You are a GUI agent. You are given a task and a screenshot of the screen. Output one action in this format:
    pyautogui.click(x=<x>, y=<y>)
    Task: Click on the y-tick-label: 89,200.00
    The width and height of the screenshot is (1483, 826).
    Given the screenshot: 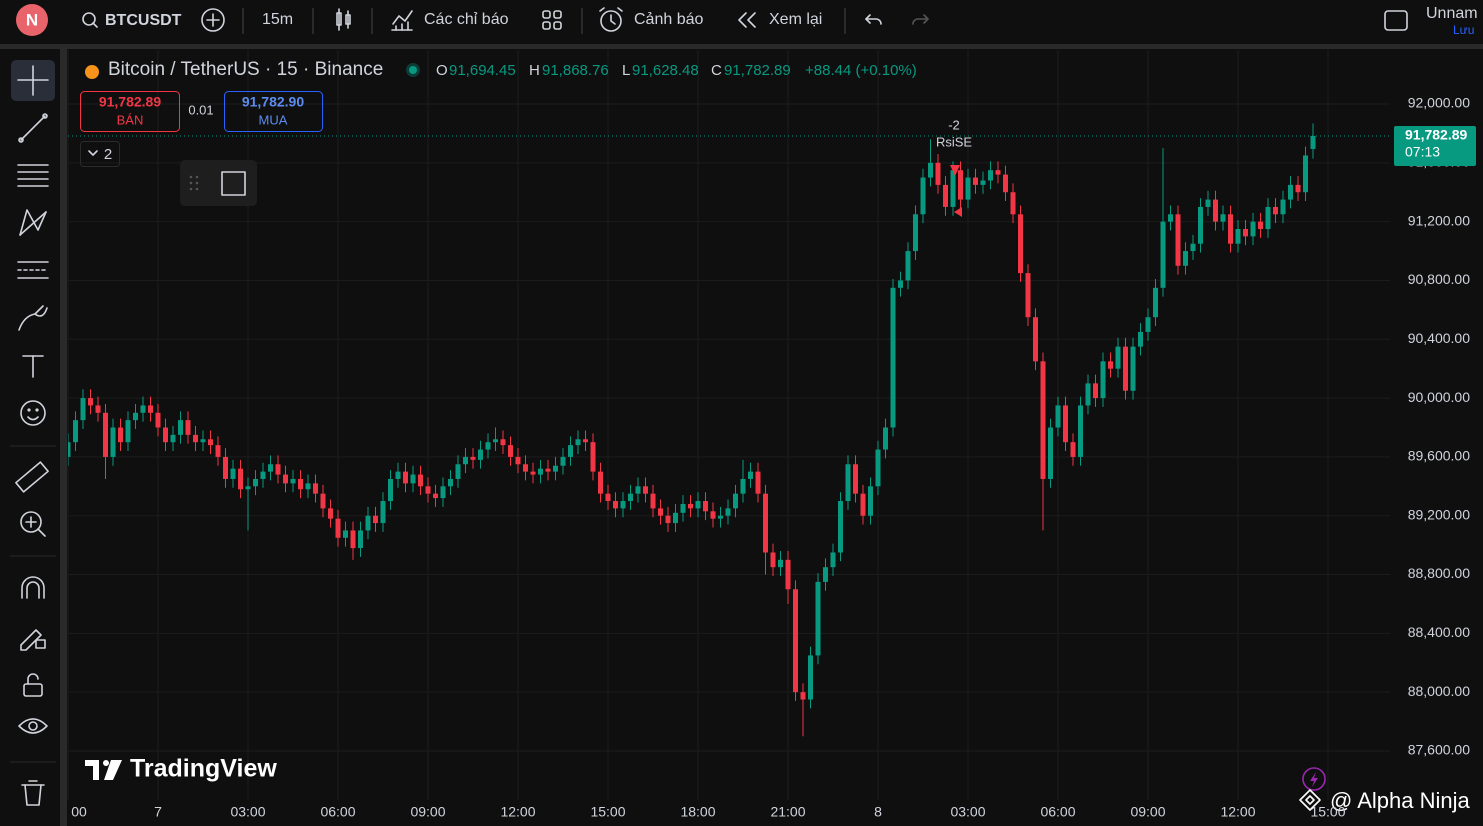 What is the action you would take?
    pyautogui.click(x=1439, y=514)
    